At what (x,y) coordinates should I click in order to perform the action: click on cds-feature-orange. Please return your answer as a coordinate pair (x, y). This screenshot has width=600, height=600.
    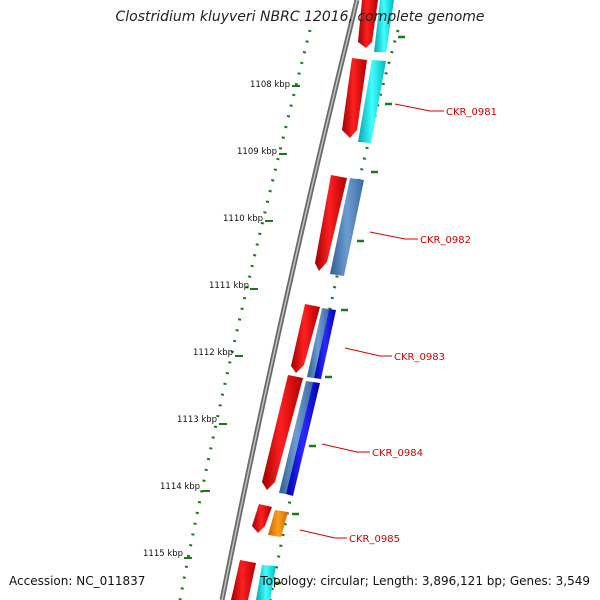
    Looking at the image, I should click on (278, 523).